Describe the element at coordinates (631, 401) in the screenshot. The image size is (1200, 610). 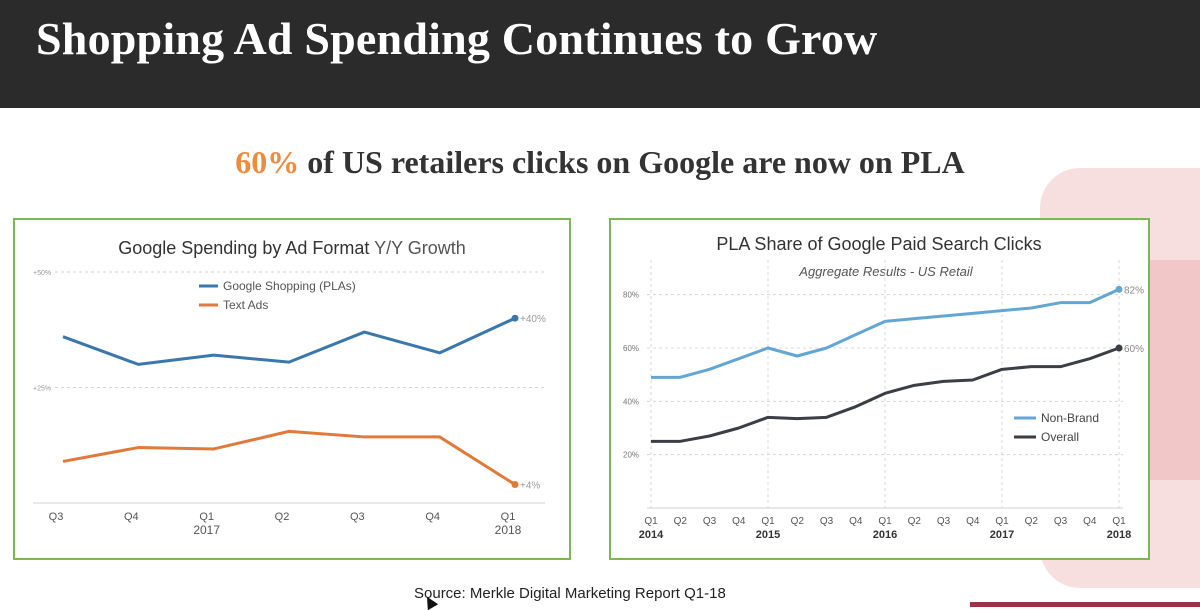
I see `y-tick-label: 40%` at that location.